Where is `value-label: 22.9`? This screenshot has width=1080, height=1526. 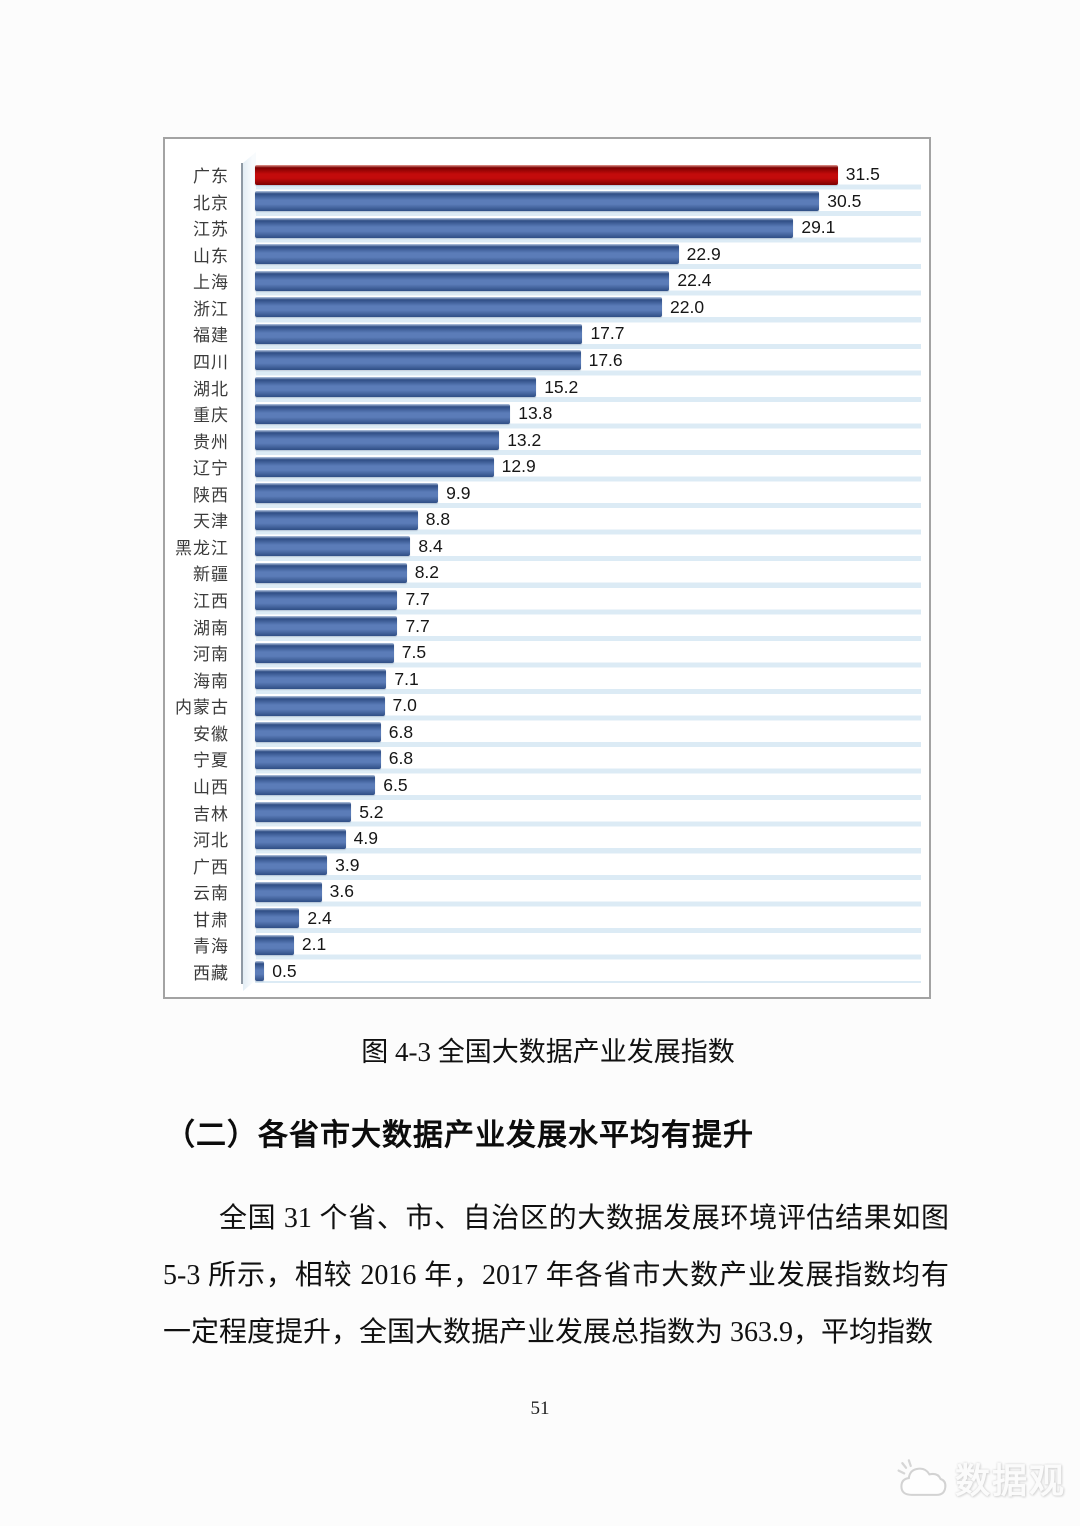 value-label: 22.9 is located at coordinates (703, 253).